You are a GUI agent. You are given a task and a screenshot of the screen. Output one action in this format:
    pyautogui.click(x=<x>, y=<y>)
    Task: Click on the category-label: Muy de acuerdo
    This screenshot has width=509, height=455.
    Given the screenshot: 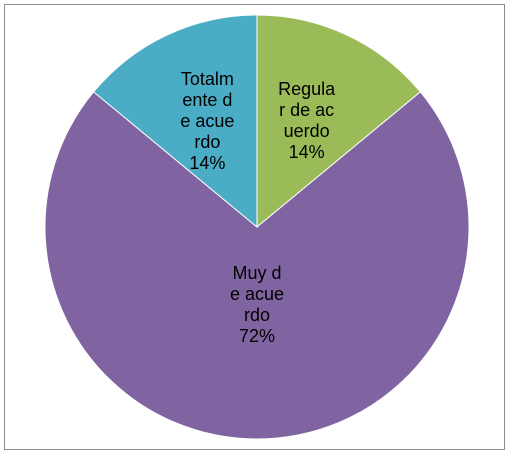 What is the action you would take?
    pyautogui.click(x=257, y=294)
    